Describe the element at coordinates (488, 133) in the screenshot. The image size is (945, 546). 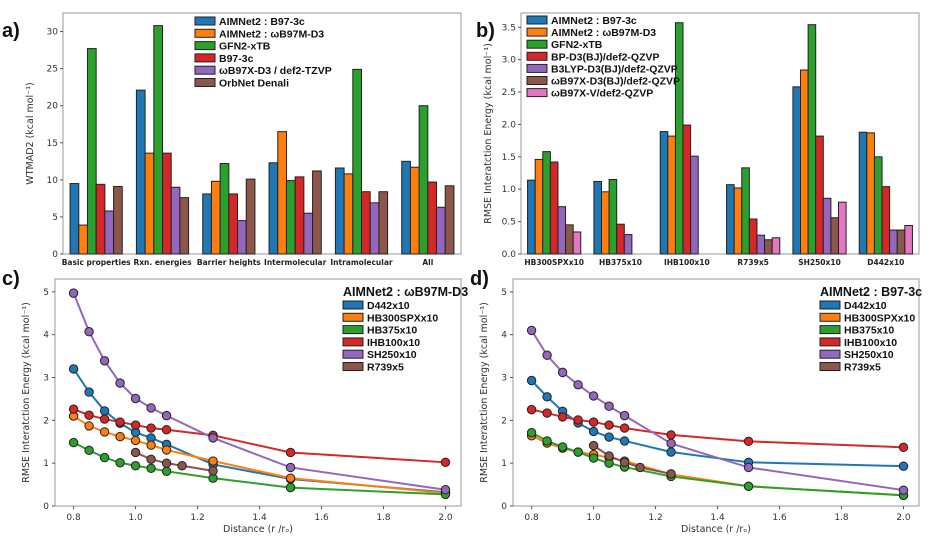
I see `y-axis-label: RMSE Interatction Energy (kcal mol⁻¹)` at that location.